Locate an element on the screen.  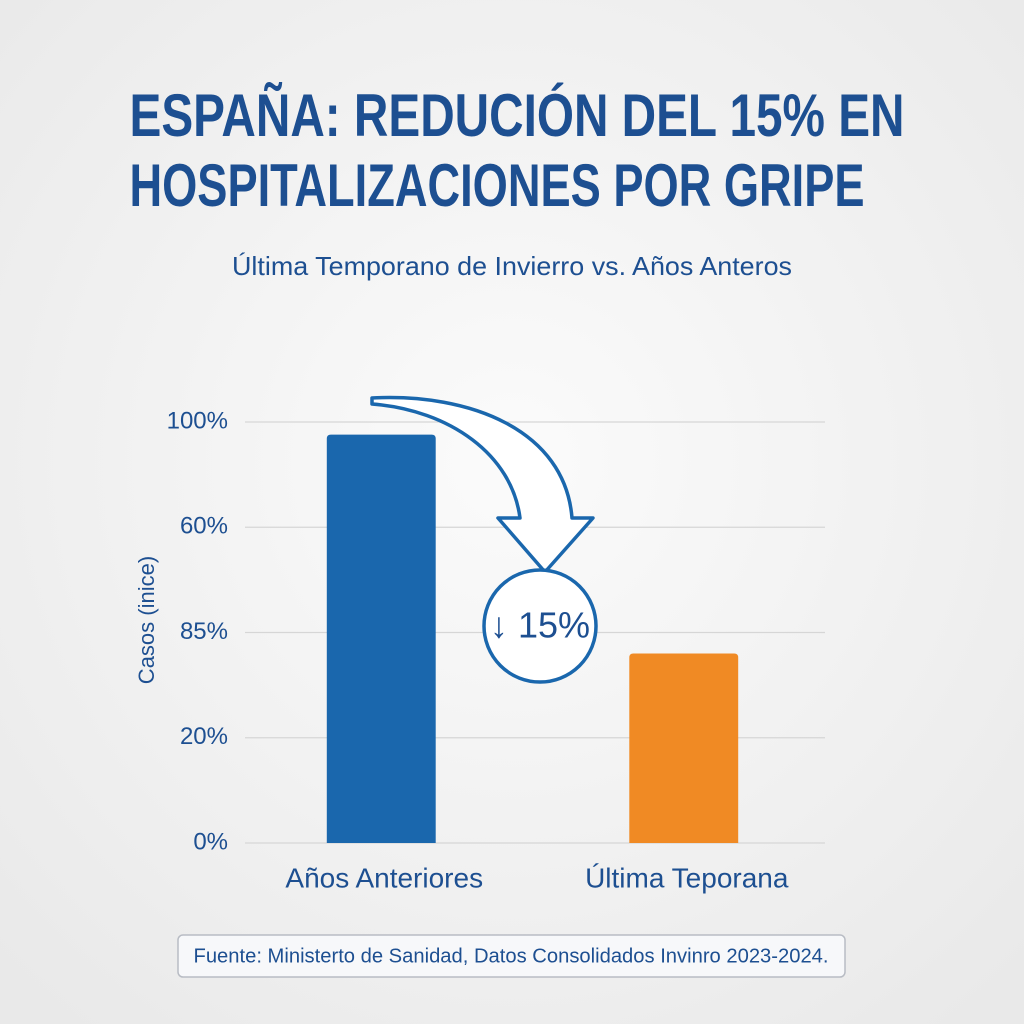
y-tick-label: 85% is located at coordinates (204, 631).